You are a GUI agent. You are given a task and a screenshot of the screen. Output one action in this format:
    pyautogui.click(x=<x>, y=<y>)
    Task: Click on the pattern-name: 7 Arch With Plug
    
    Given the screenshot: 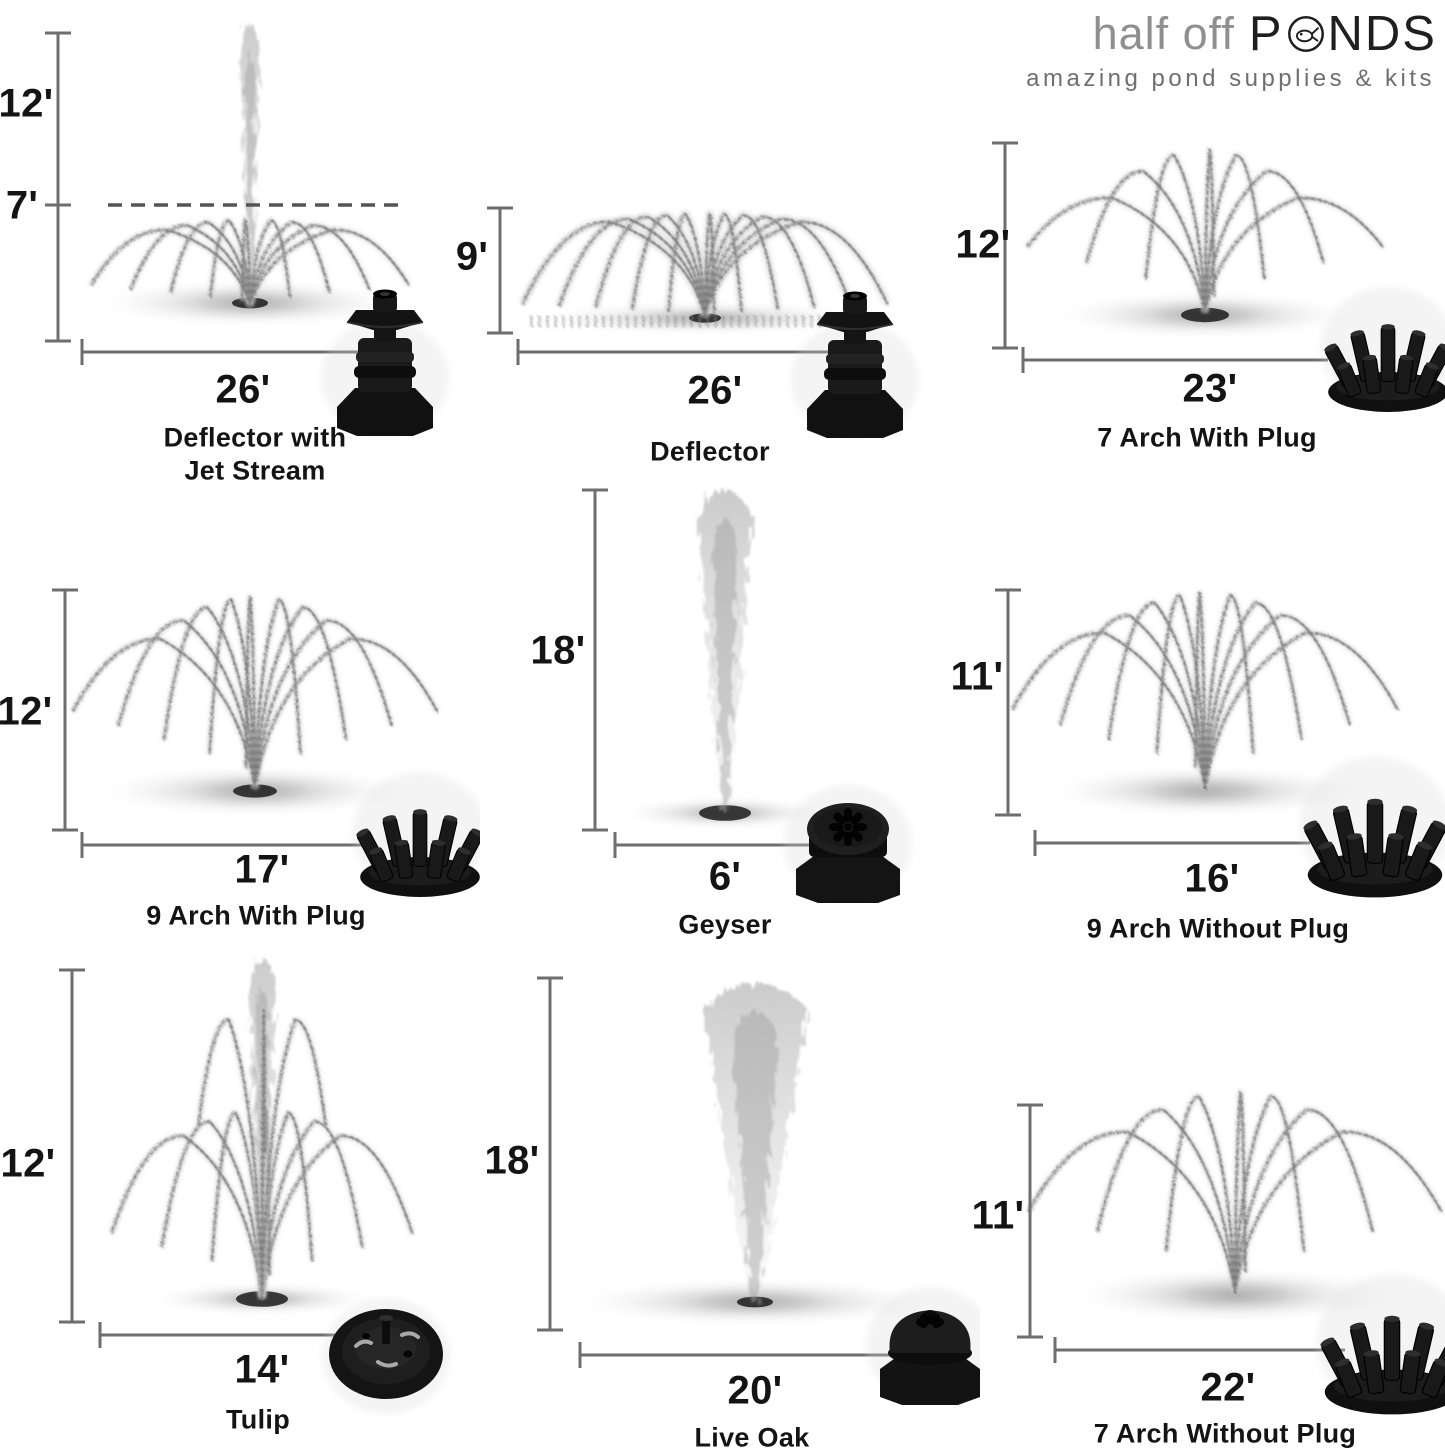 What is the action you would take?
    pyautogui.click(x=1207, y=437)
    